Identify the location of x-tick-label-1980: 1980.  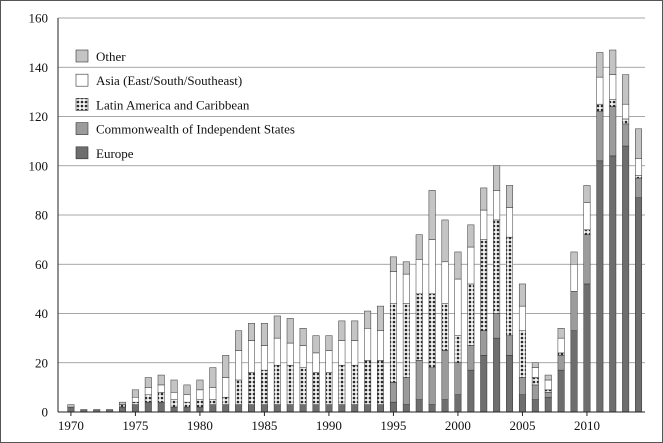
(200, 425).